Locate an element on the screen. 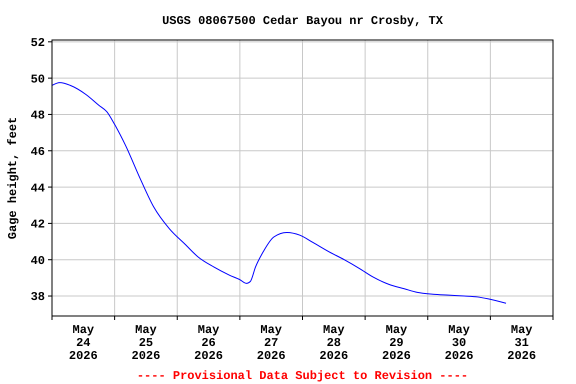 This screenshot has height=384, width=576. y-axis-title: Gage height, feet is located at coordinates (13, 178).